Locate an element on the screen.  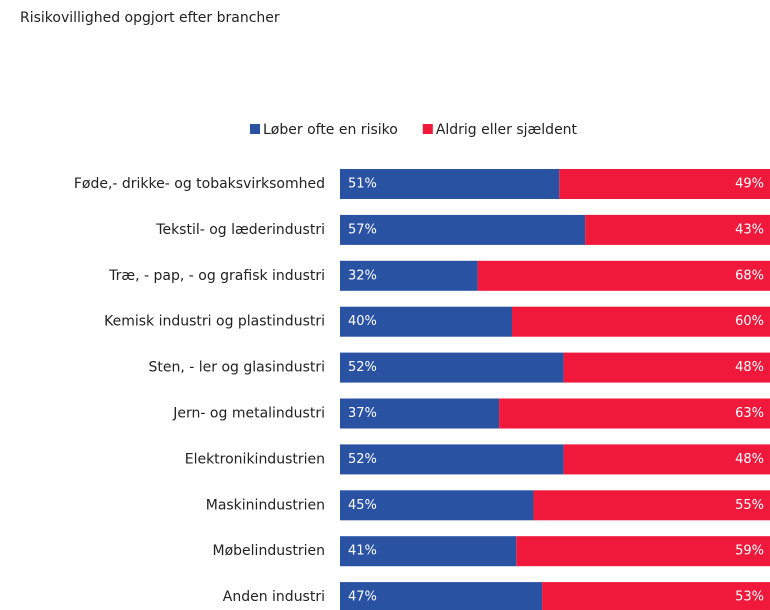
value-label: 57% is located at coordinates (362, 229).